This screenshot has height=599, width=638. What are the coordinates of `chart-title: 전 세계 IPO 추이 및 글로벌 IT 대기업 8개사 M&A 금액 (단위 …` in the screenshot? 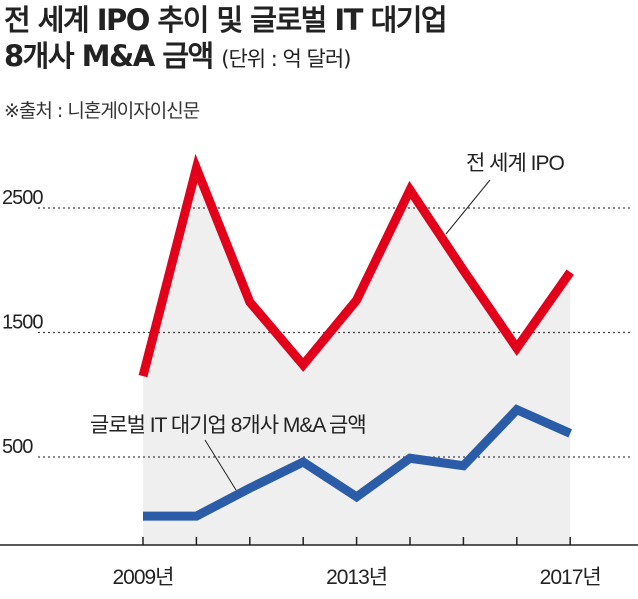 It's located at (226, 39).